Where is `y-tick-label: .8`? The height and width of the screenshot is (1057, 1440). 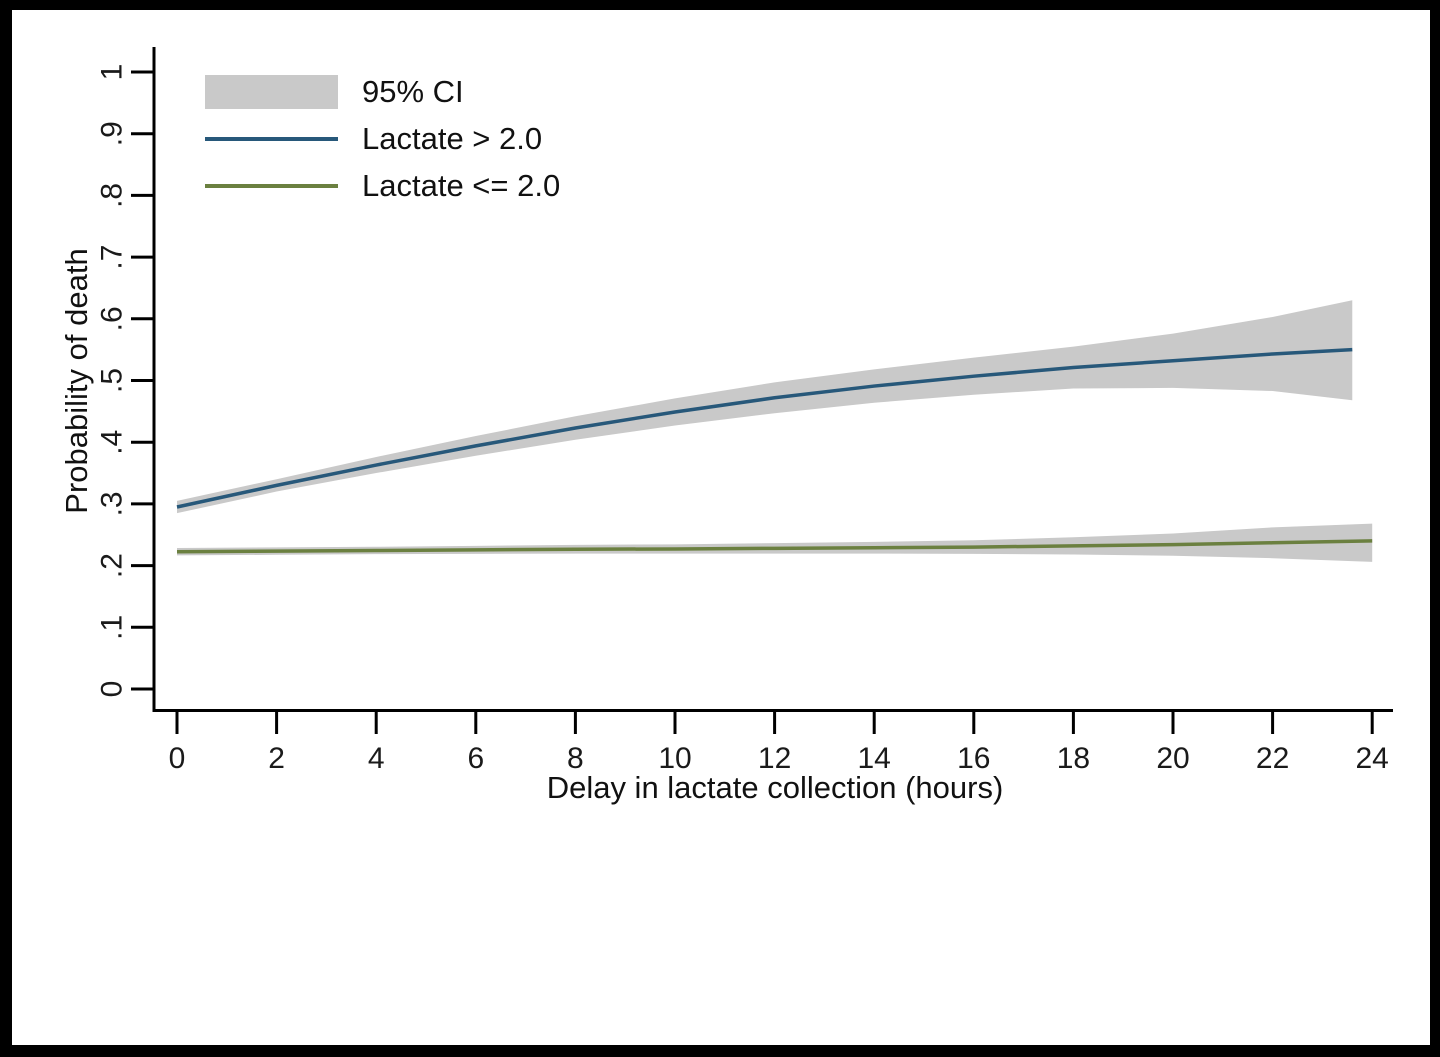
y-tick-label: .8 is located at coordinates (112, 195).